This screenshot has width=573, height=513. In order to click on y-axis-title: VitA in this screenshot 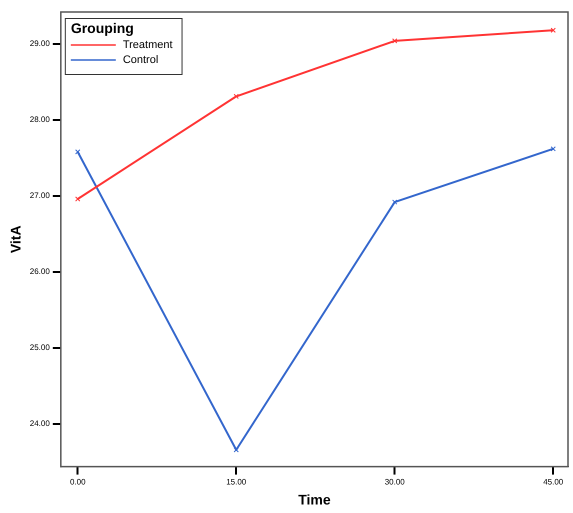, I will do `click(15, 239)`.